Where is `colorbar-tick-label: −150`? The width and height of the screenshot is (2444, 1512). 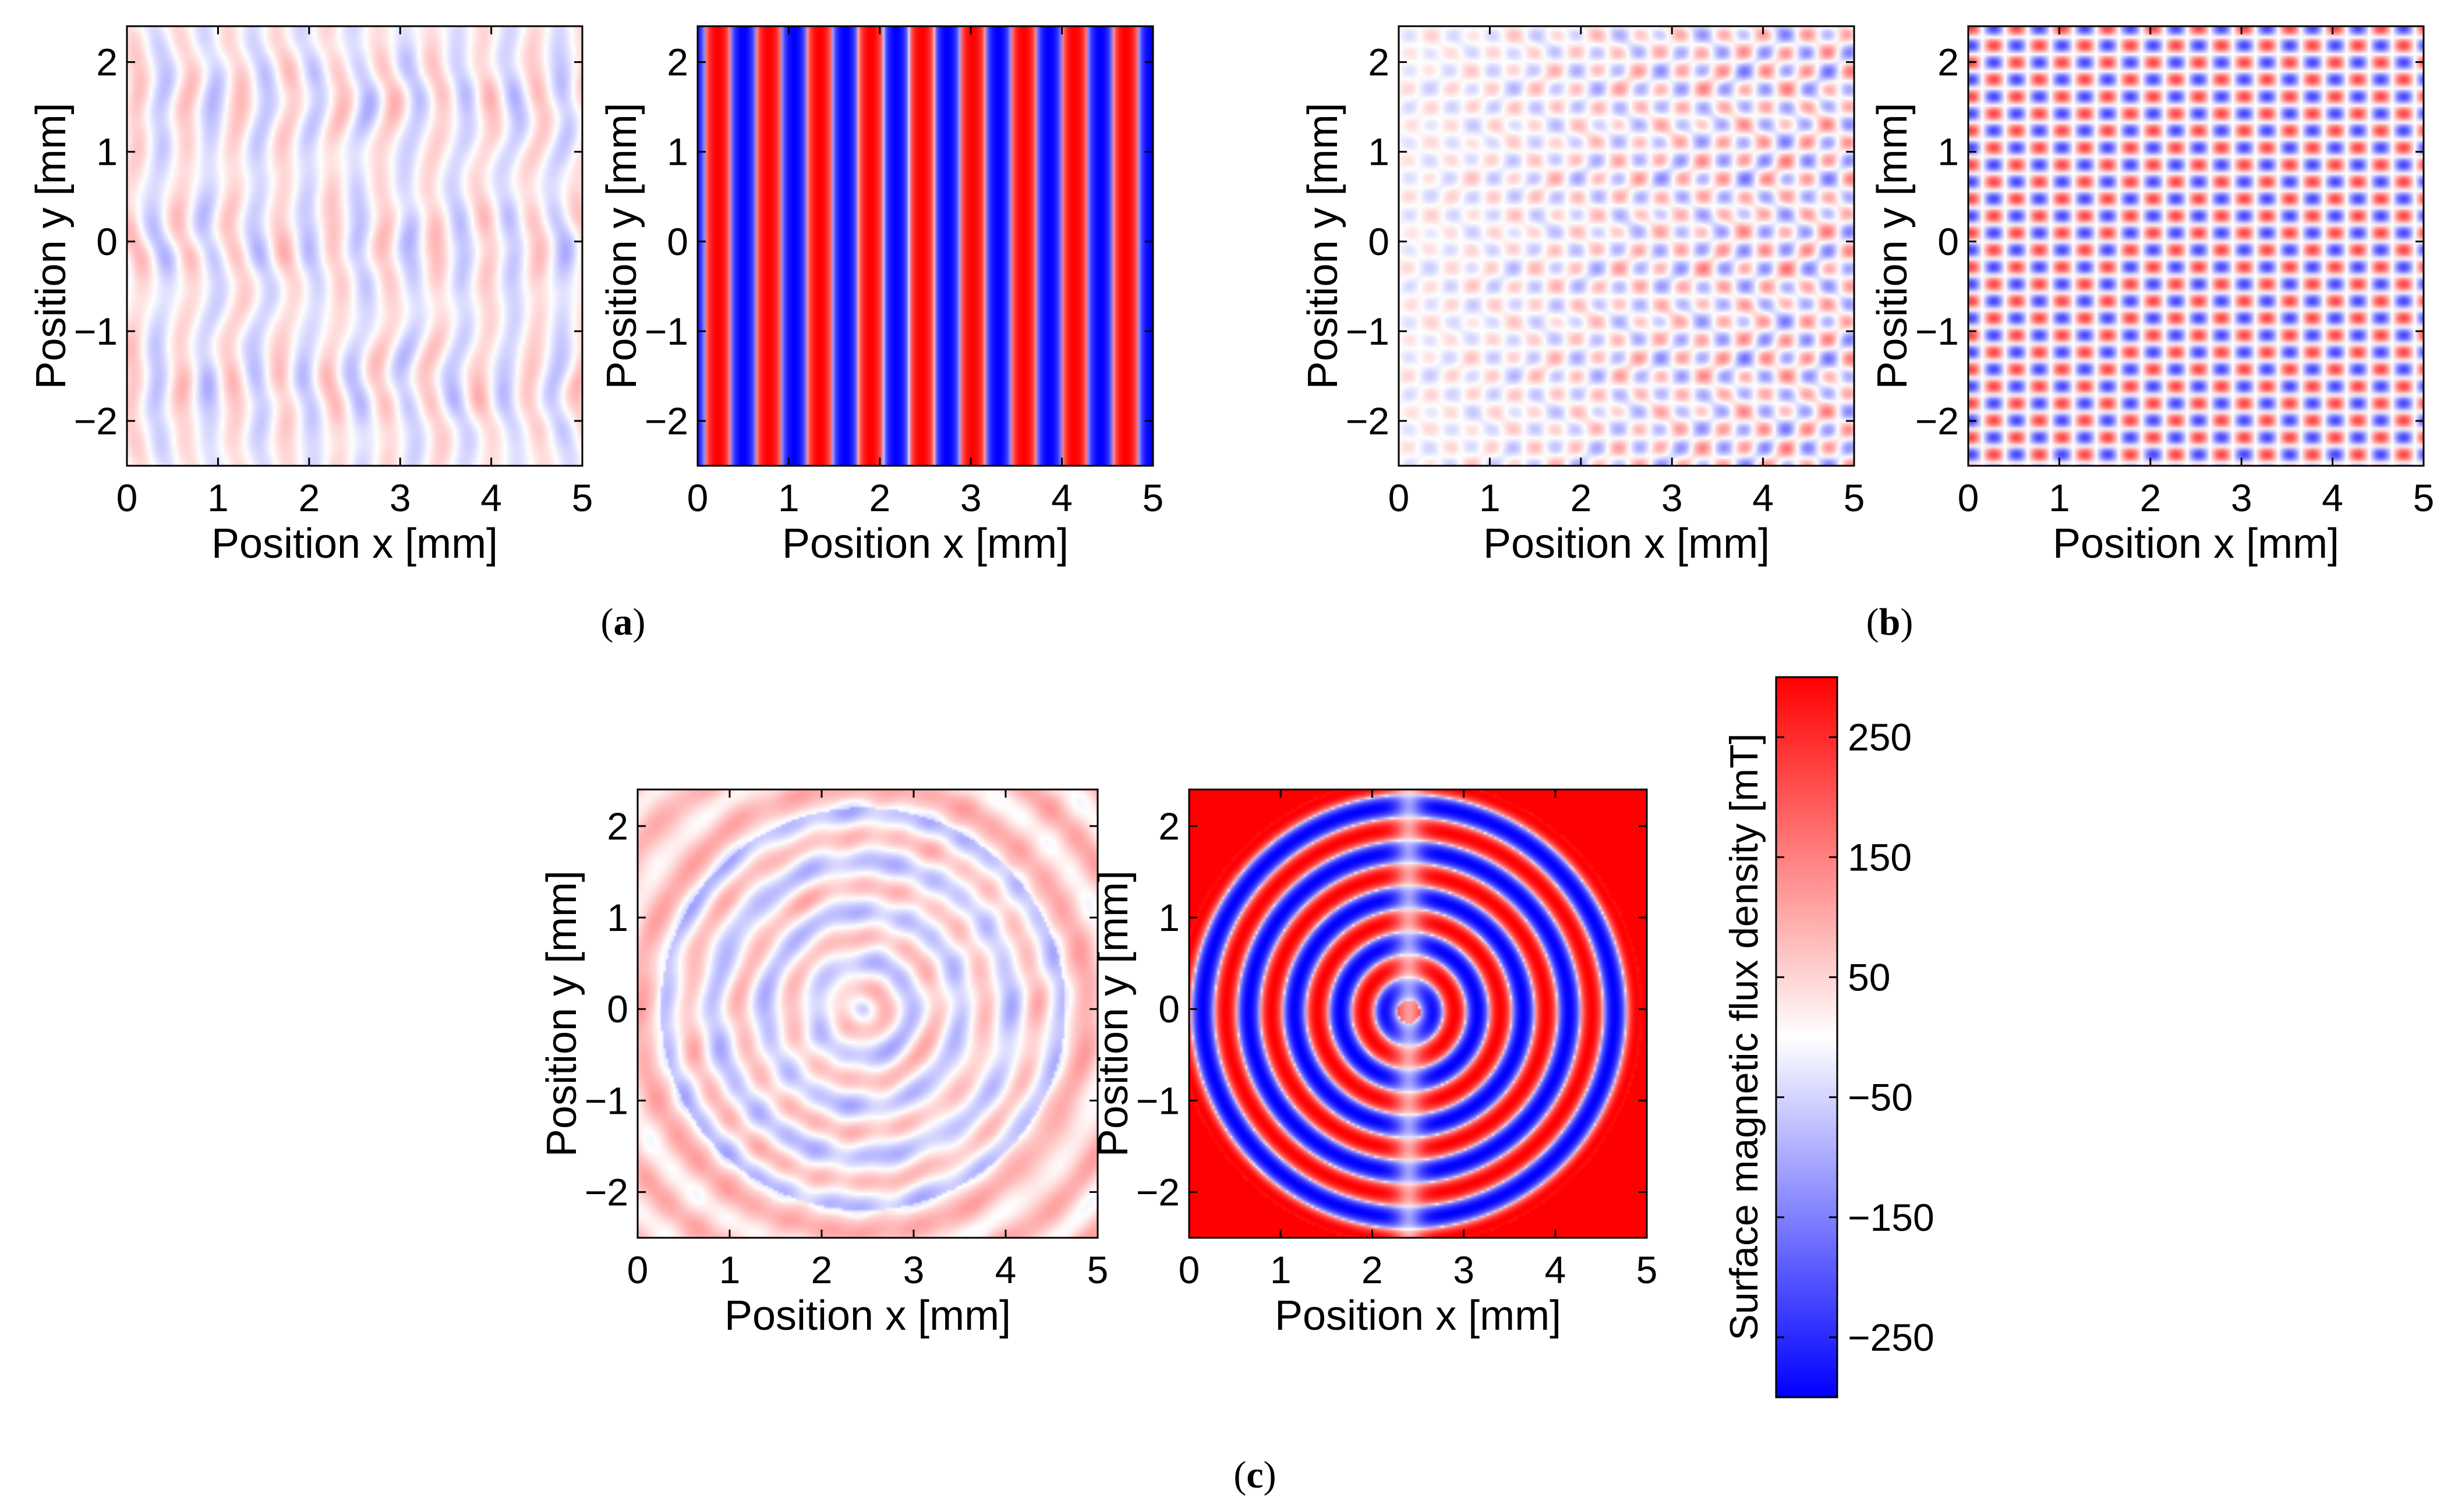 colorbar-tick-label: −150 is located at coordinates (1891, 1217).